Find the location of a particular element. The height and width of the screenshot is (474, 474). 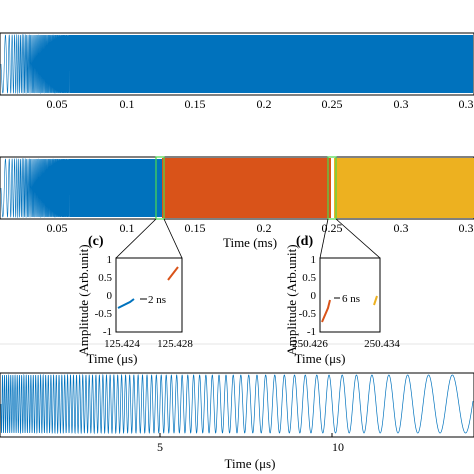

bottom-panel-frame is located at coordinates (237, 405).